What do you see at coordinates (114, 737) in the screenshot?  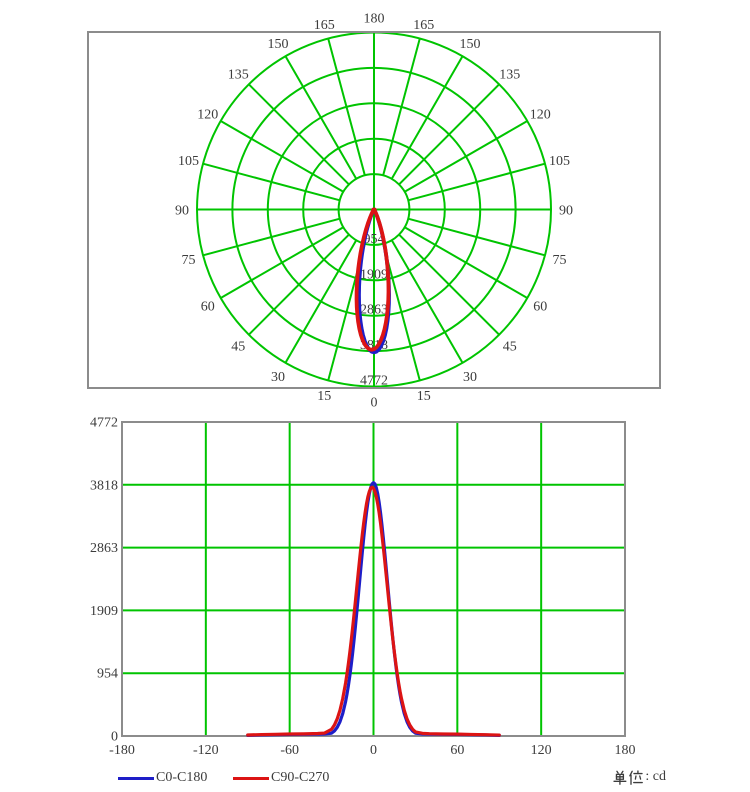 I see `y-tick-label: 0` at bounding box center [114, 737].